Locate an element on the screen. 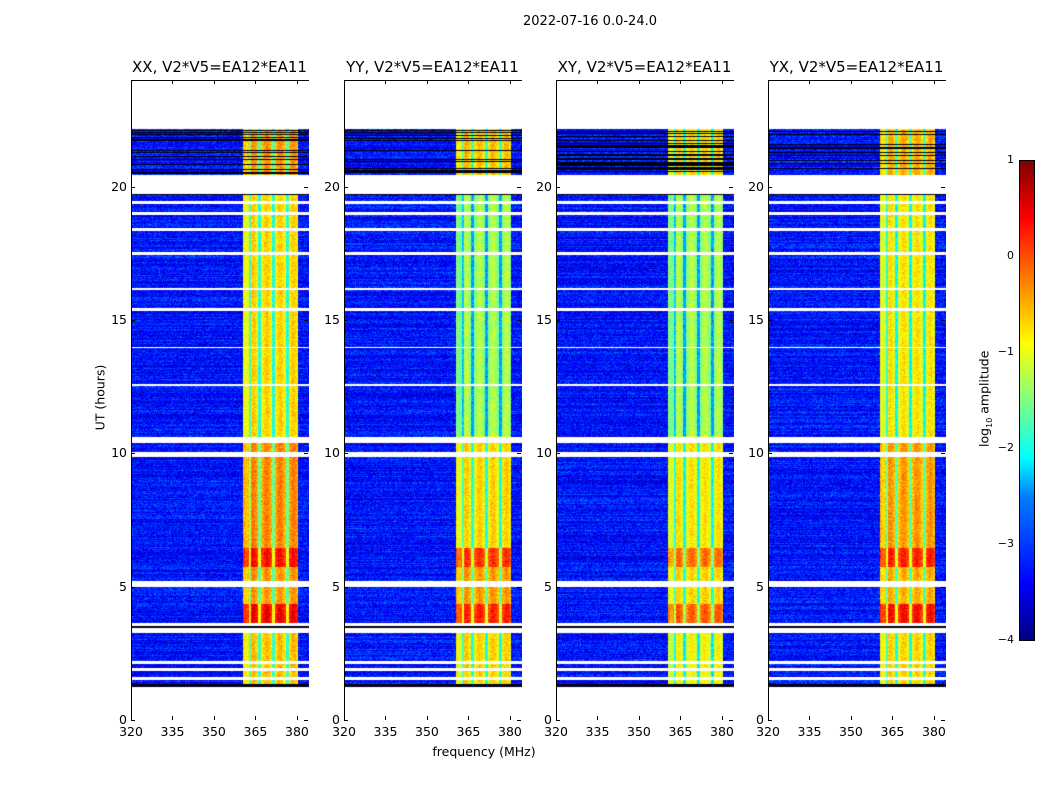  colorbar-tick-label: 0 is located at coordinates (1010, 255).